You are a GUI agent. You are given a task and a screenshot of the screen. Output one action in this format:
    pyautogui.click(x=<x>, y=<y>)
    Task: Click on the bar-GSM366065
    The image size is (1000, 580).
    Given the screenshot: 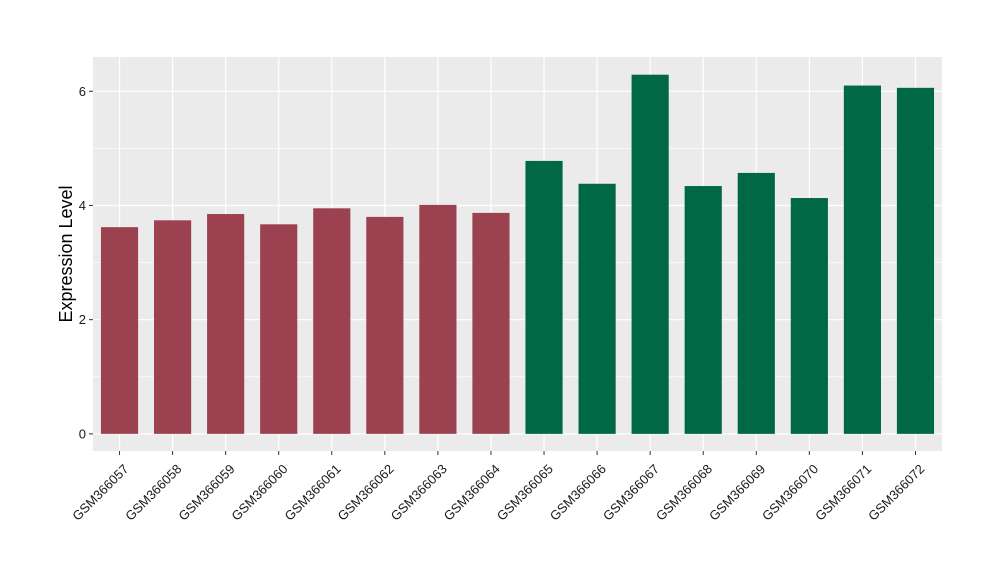 What is the action you would take?
    pyautogui.click(x=544, y=297)
    